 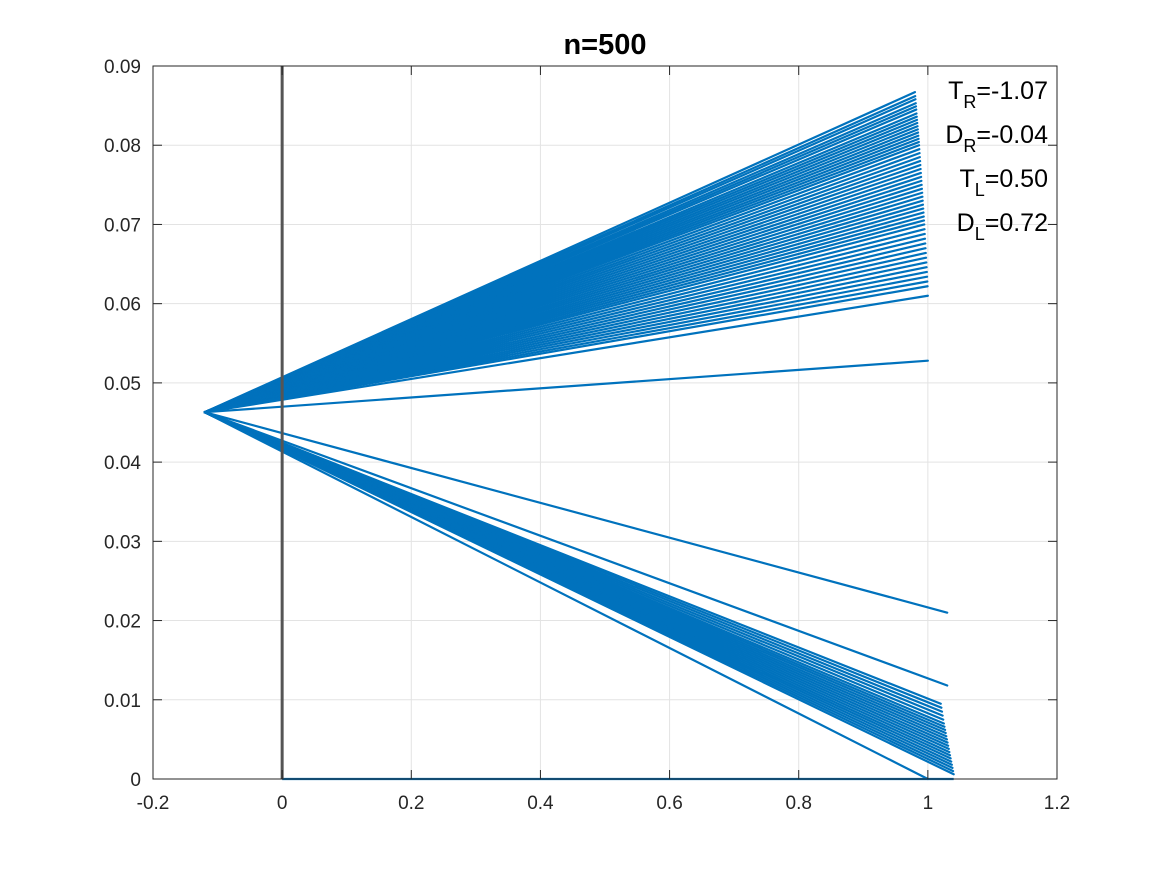 I want to click on annotation-dr: DR=-0.04, so click(x=996, y=138).